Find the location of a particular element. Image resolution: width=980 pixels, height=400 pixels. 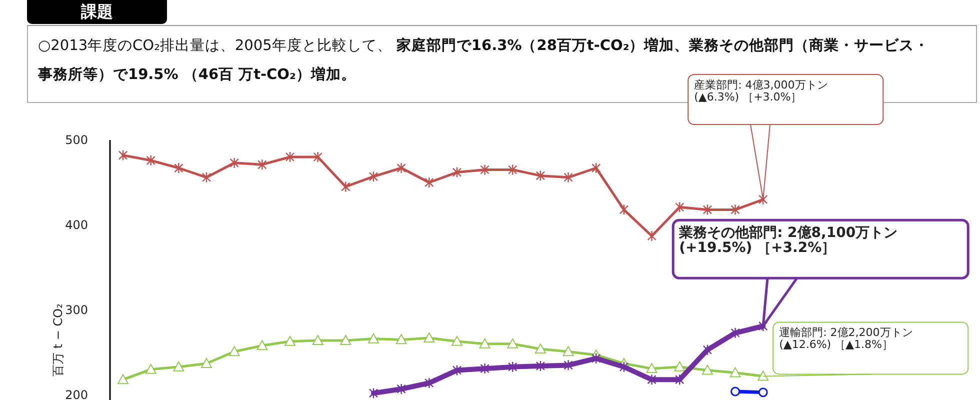

y-tick-label: 400 is located at coordinates (76, 225).